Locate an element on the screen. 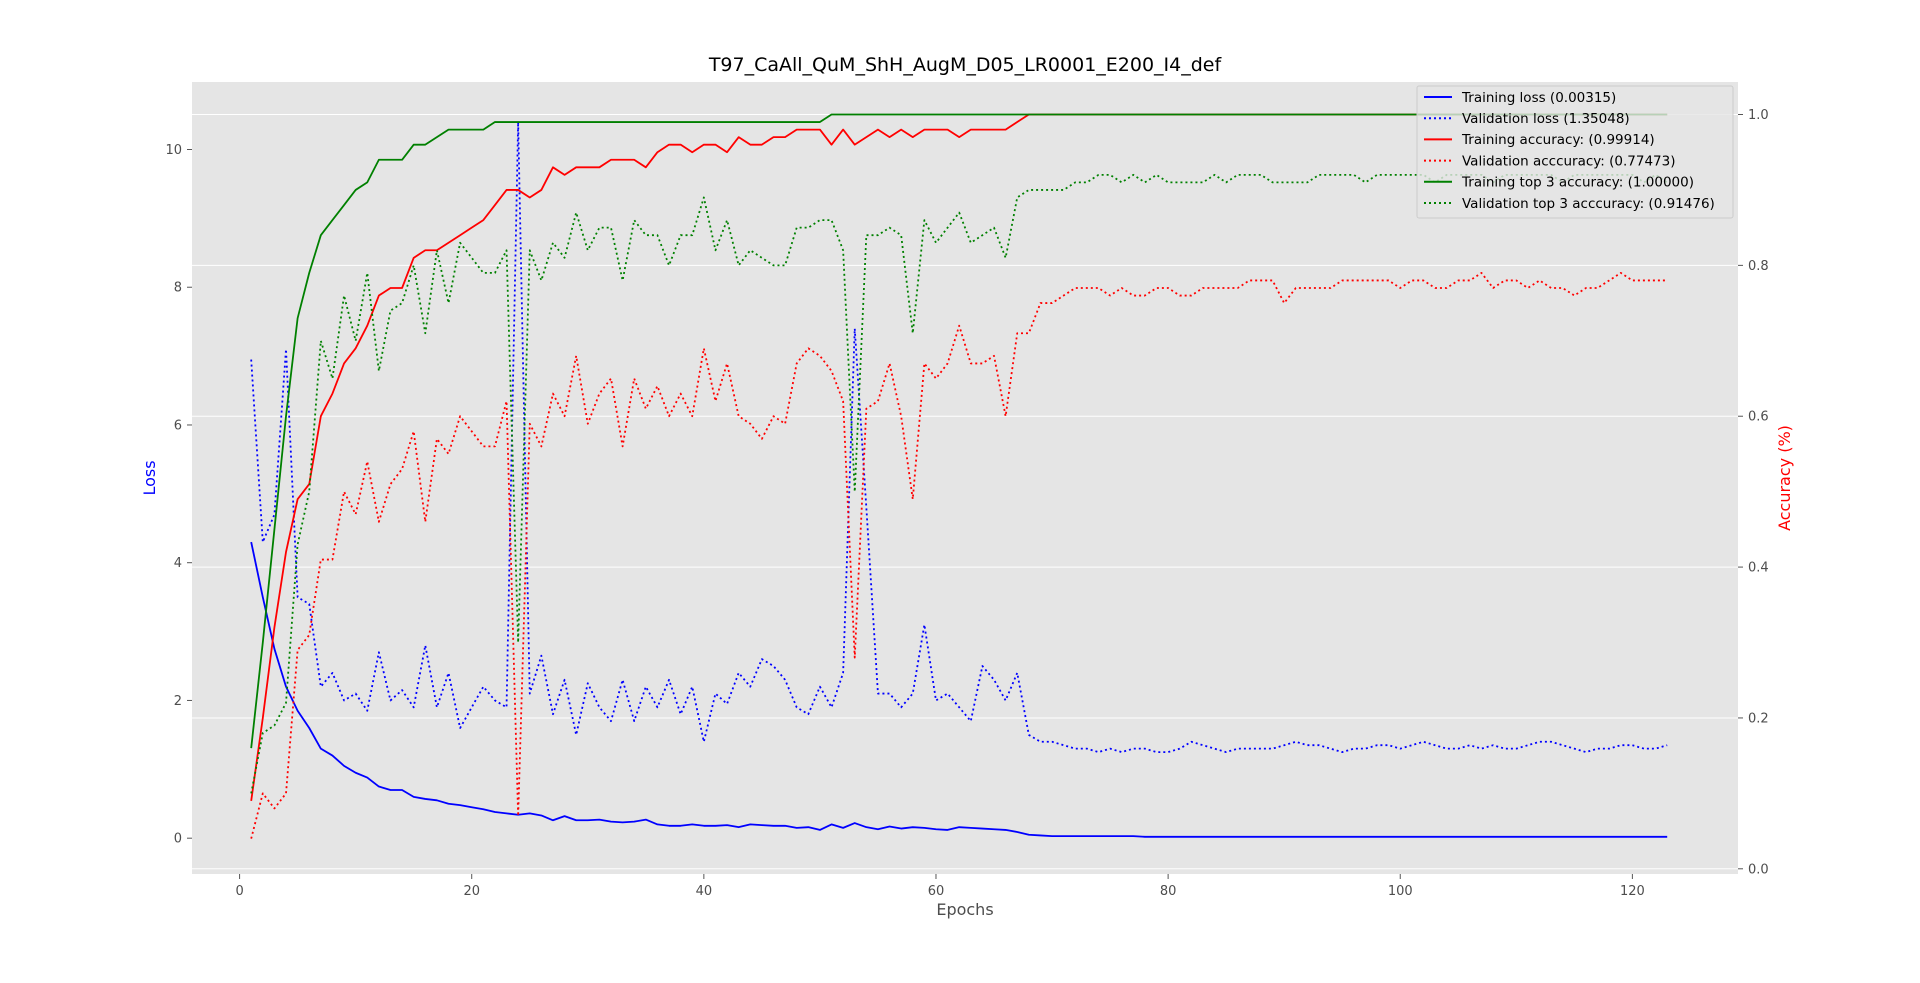 The height and width of the screenshot is (983, 1920). legend-label: Validation acccuracy: (0.77473) is located at coordinates (1569, 161).